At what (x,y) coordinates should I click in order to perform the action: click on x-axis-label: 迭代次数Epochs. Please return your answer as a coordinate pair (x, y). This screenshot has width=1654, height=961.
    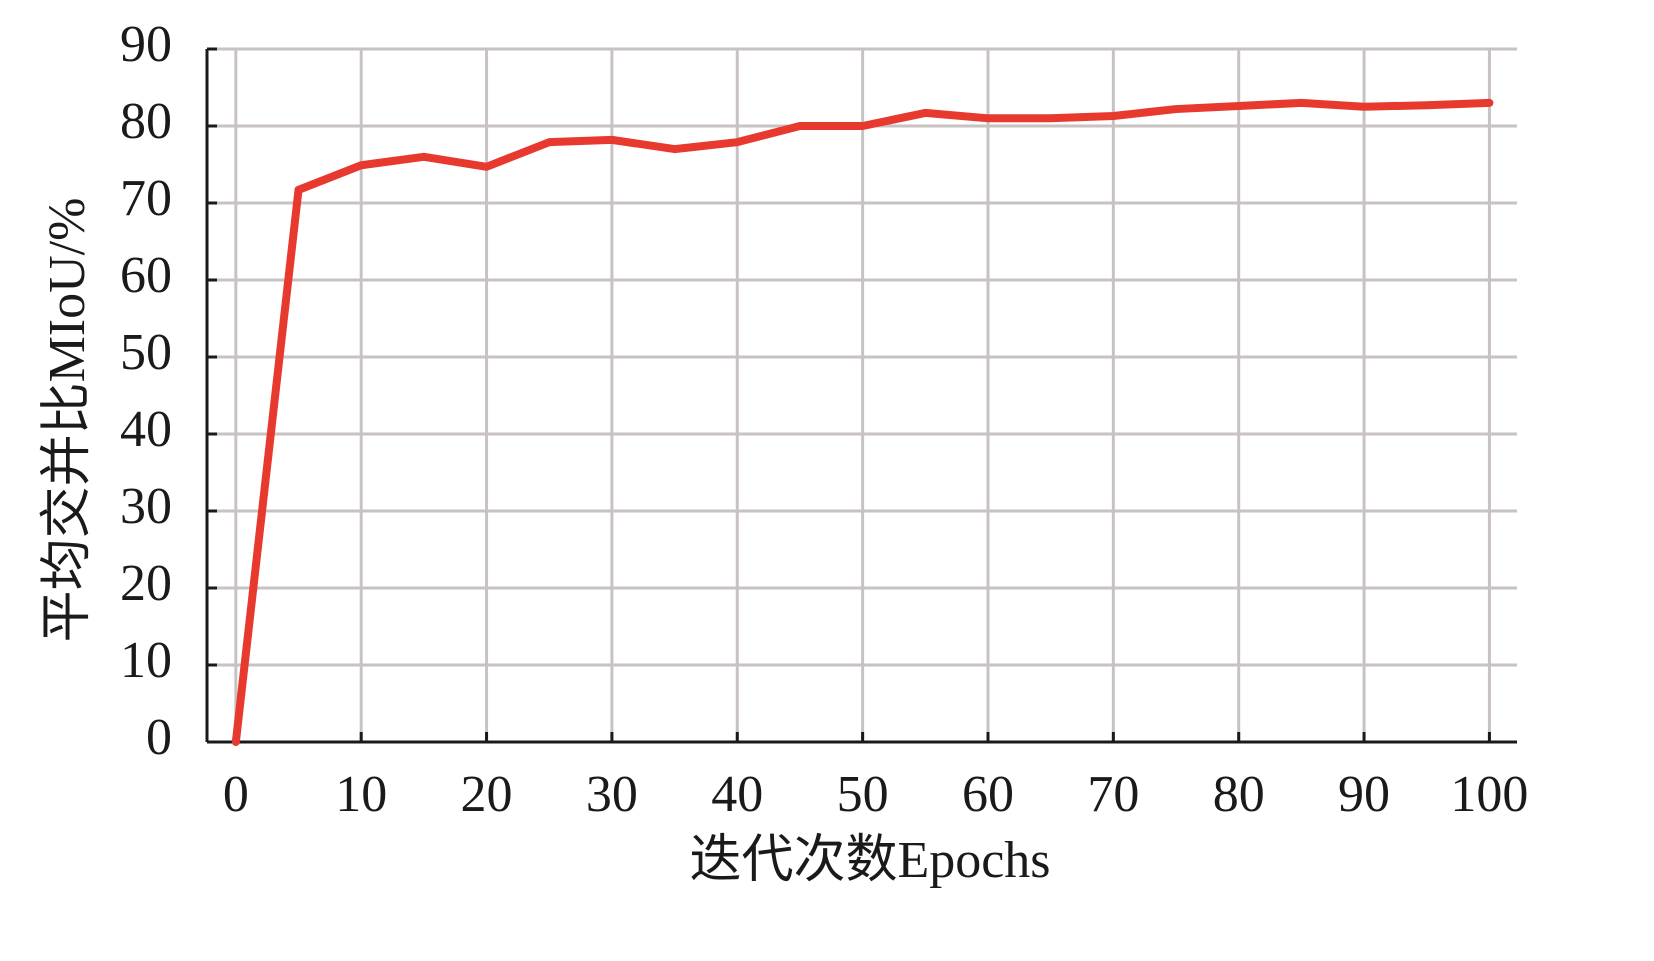
    Looking at the image, I should click on (869, 860).